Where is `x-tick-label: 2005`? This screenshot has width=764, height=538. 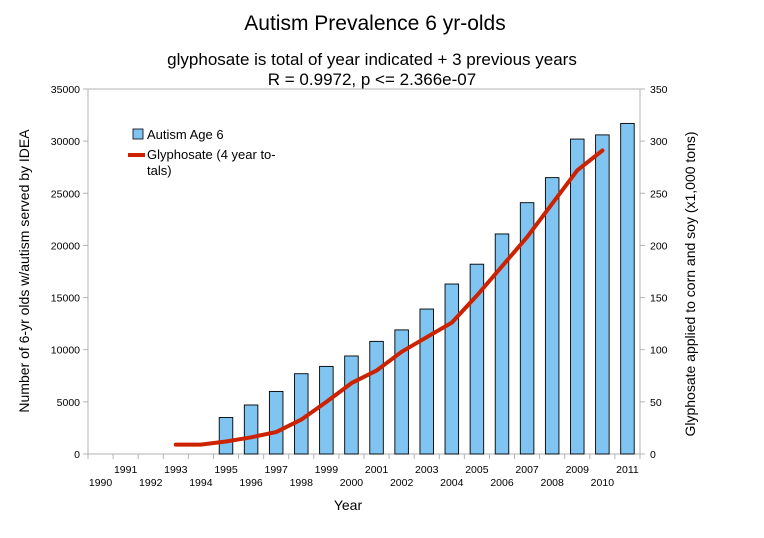
x-tick-label: 2005 is located at coordinates (477, 470).